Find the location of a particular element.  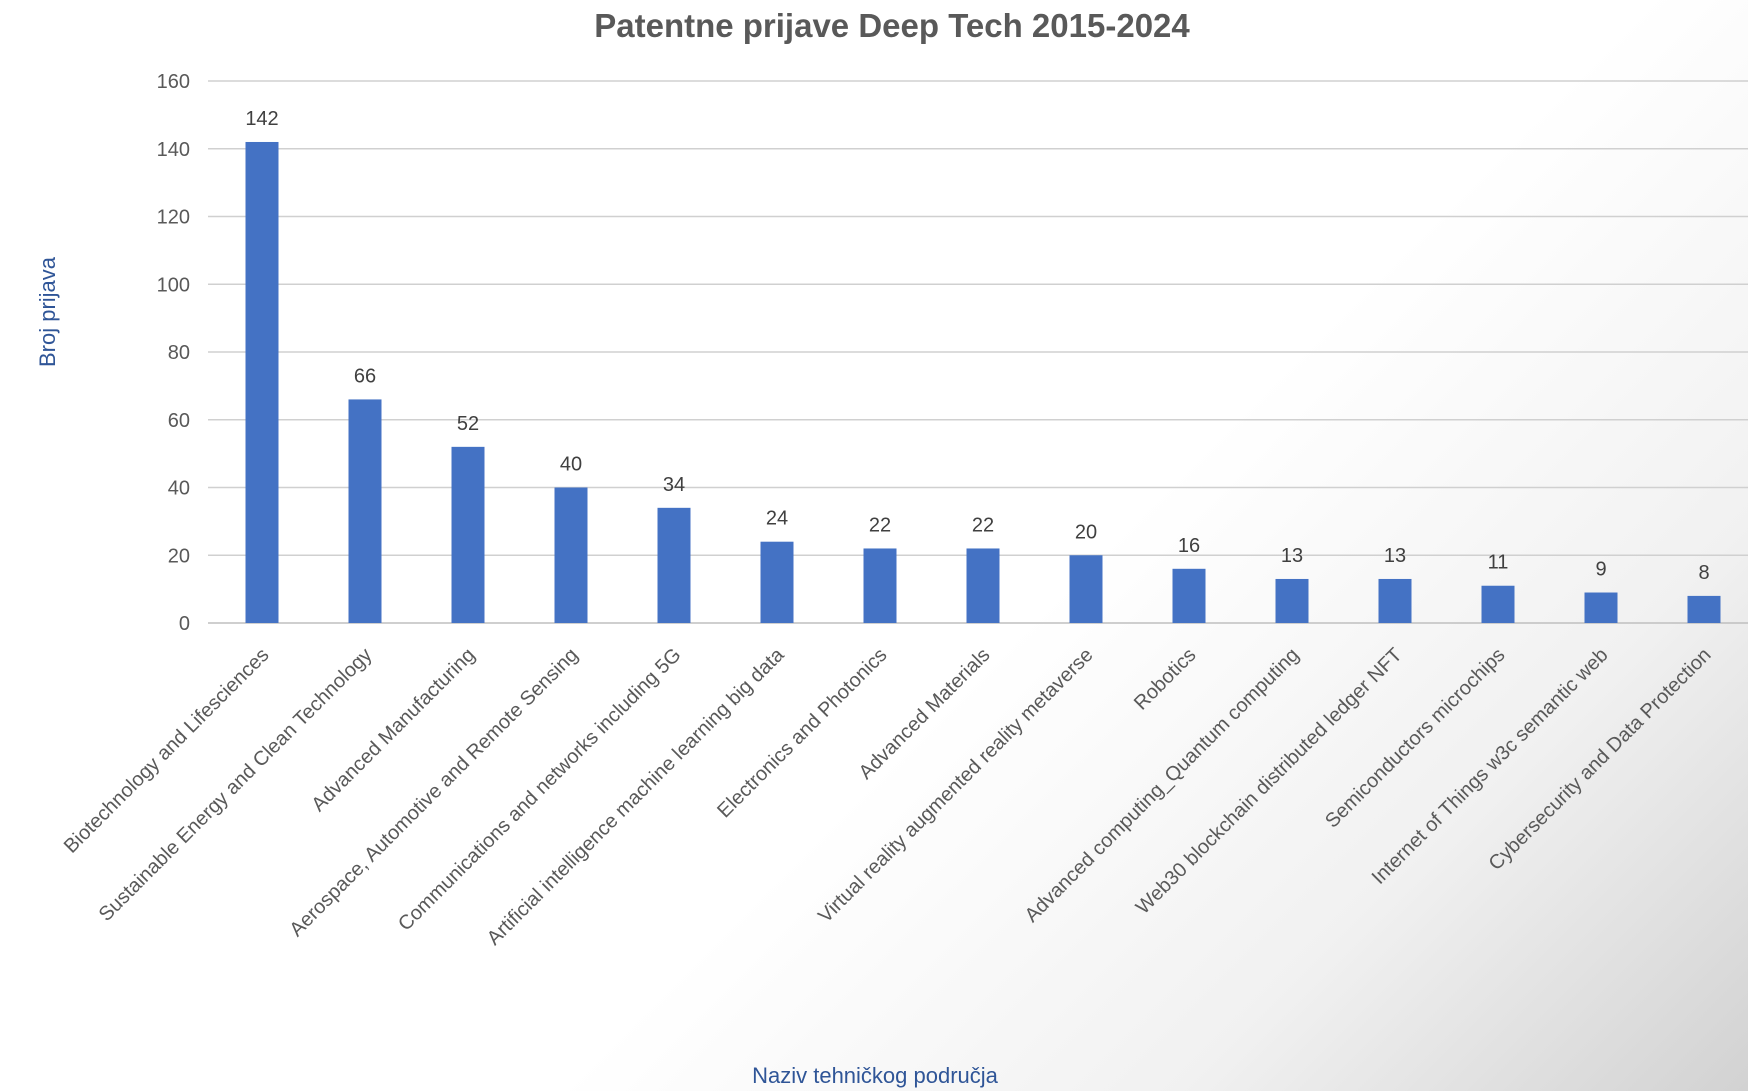

data-label: 40 is located at coordinates (571, 465).